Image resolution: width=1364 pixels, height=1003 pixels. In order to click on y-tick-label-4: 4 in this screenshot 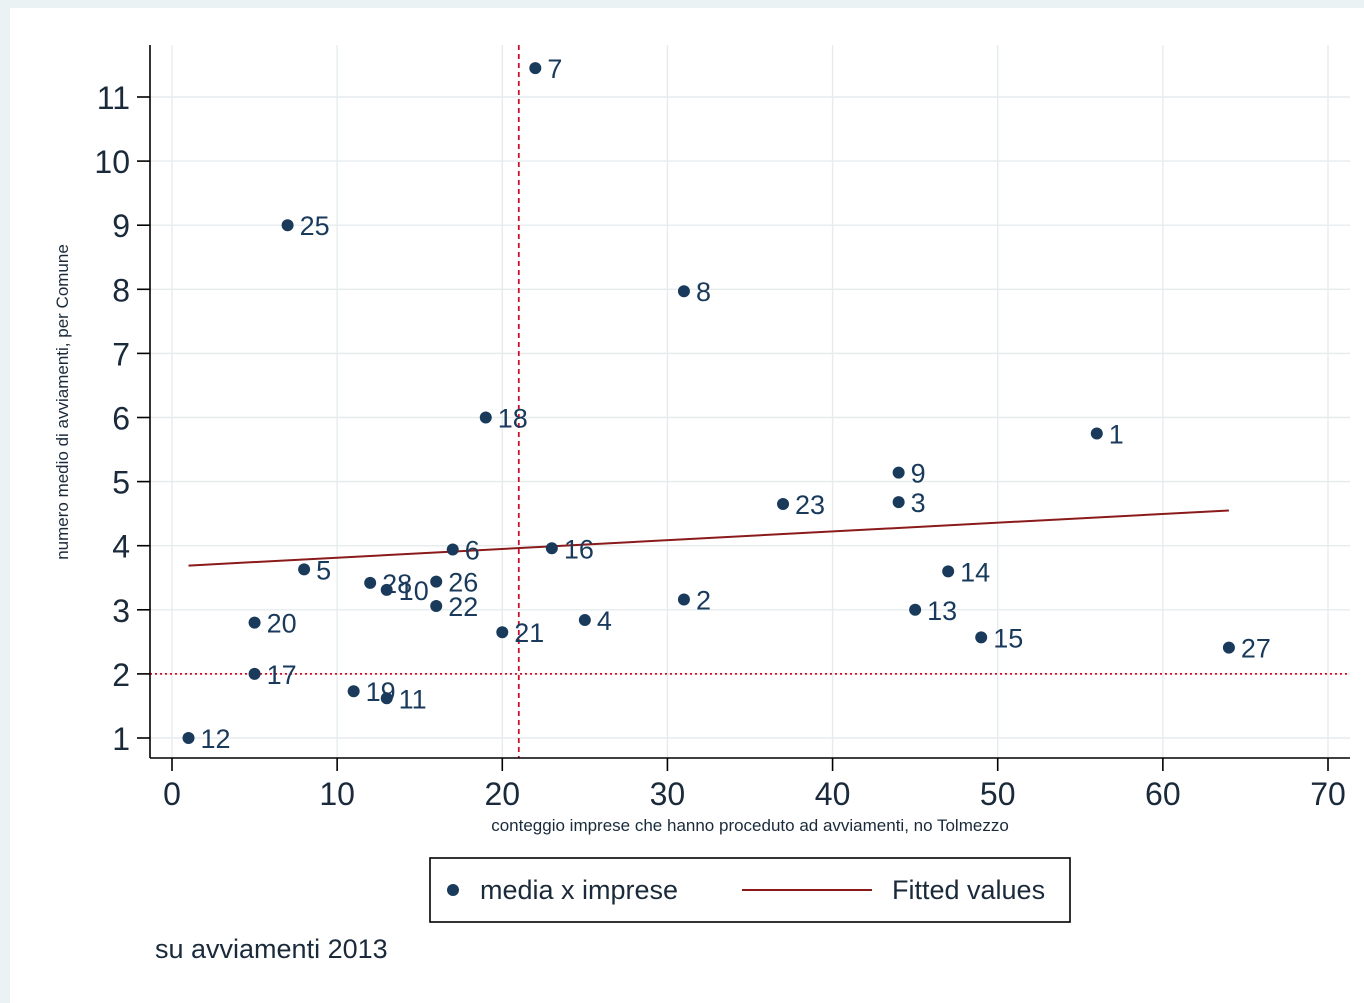, I will do `click(121, 547)`.